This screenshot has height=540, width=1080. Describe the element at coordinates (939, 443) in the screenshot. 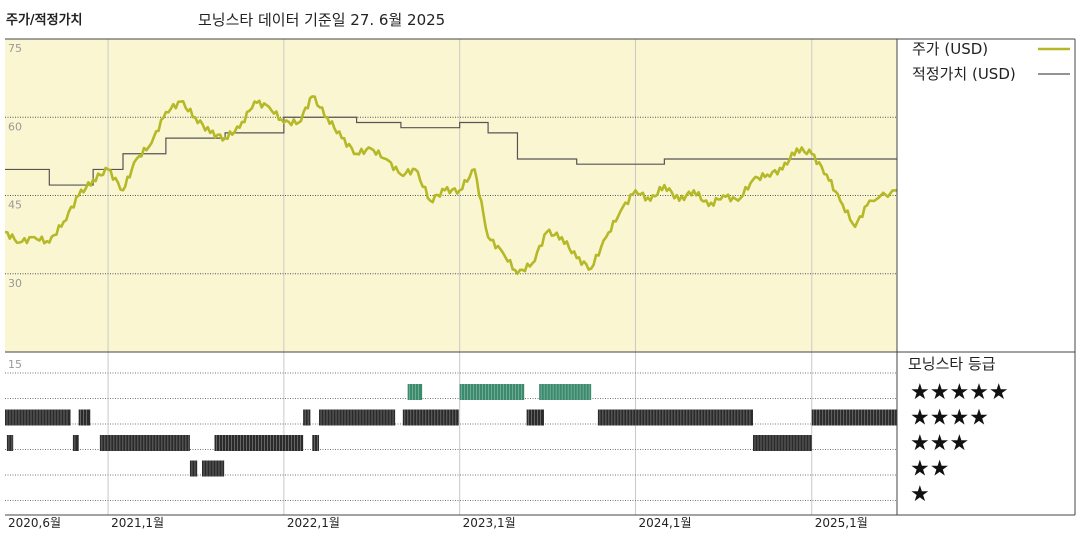

I see `rating-stars-3: ★★★` at that location.